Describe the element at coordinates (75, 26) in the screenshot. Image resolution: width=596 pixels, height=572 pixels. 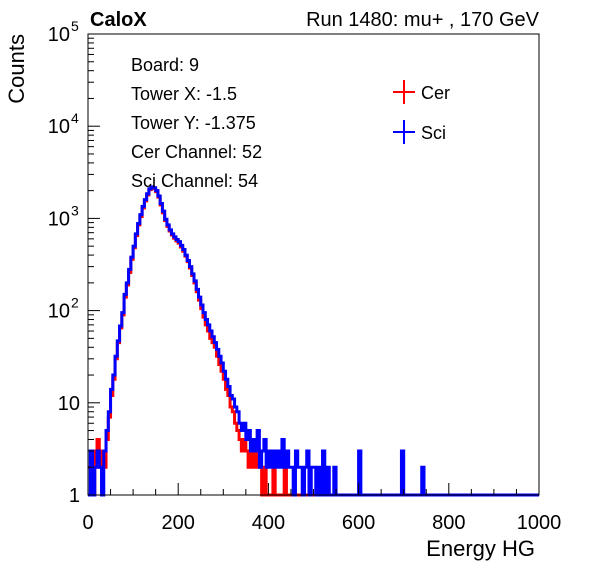
I see `y-tick-exponent: 5` at that location.